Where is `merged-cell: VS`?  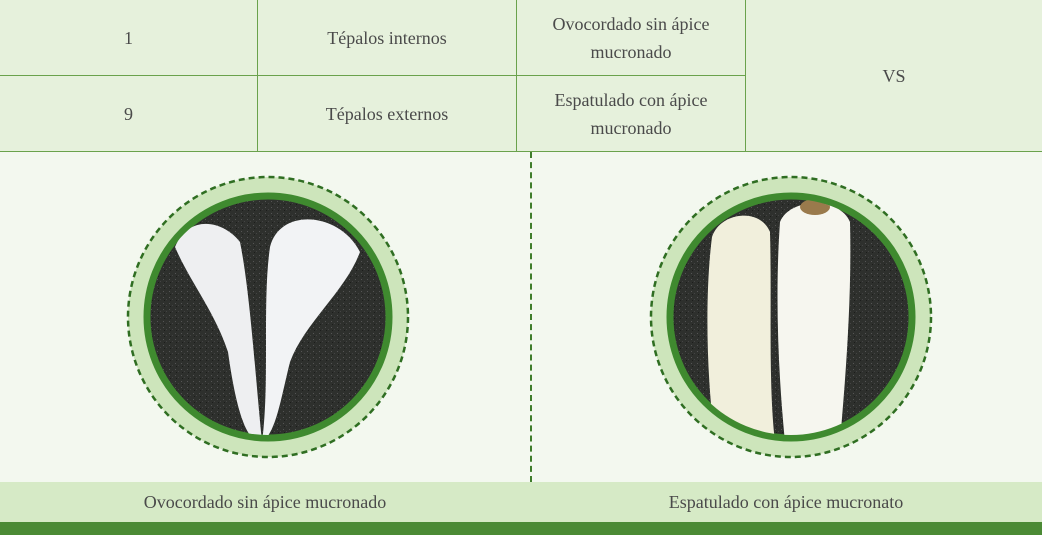
merged-cell: VS is located at coordinates (894, 76).